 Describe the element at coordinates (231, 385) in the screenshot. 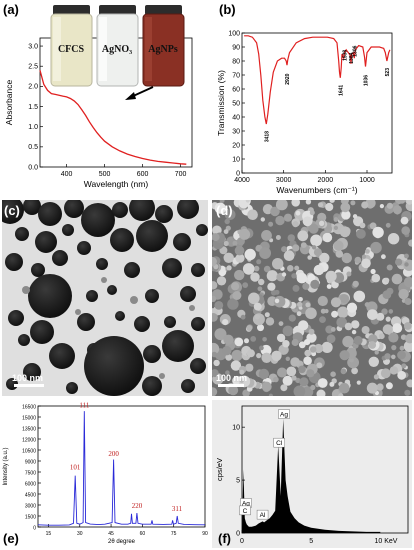

I see `scale-bar-d` at that location.